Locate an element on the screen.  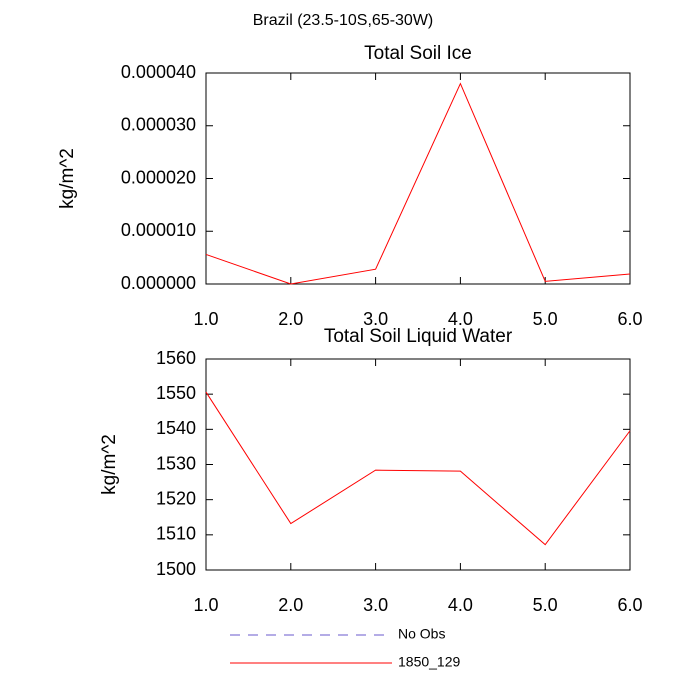
y-tick-label: 1560 is located at coordinates (176, 358).